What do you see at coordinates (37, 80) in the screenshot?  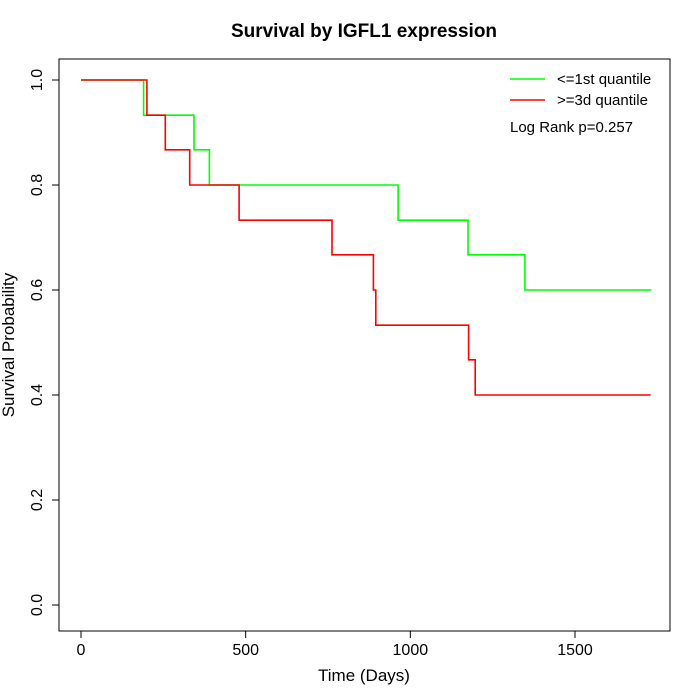 I see `y-tick-label: 1.0` at bounding box center [37, 80].